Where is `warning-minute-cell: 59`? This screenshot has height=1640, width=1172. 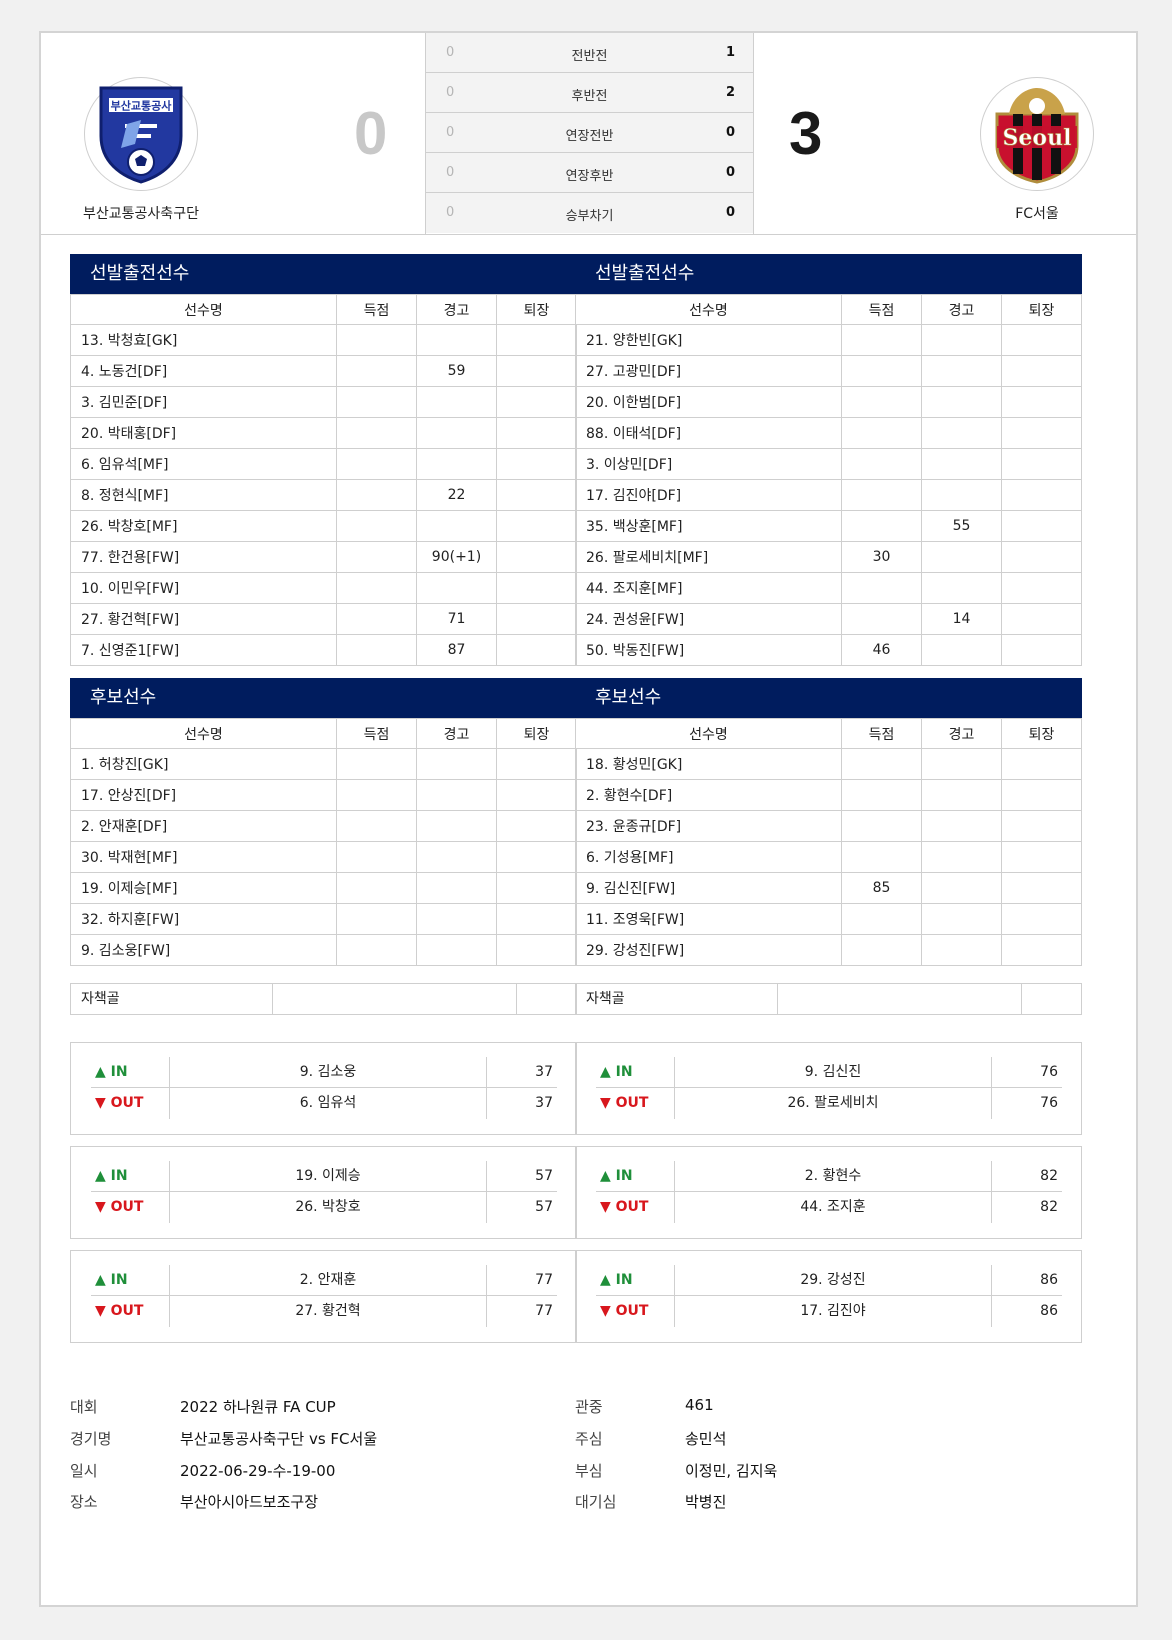
warning-minute-cell: 59 is located at coordinates (456, 371).